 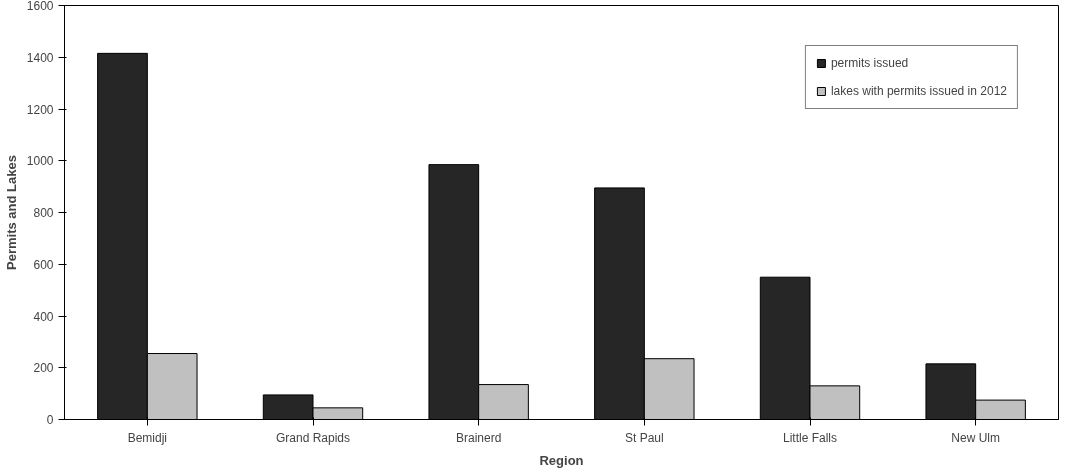 I want to click on x-tick-label: Bemidji, so click(x=147, y=437).